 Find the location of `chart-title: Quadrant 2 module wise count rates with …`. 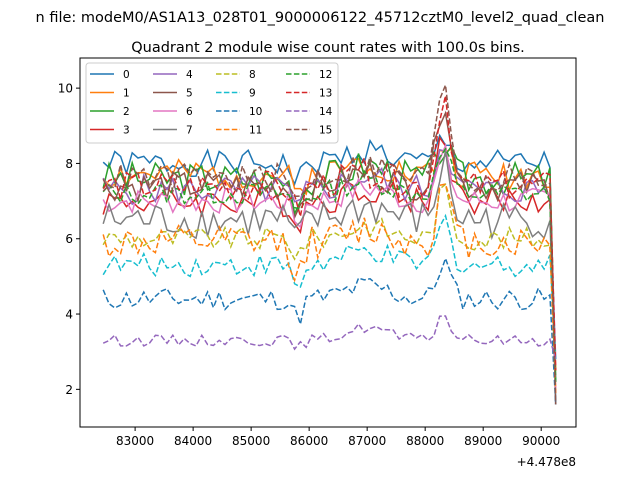

chart-title: Quadrant 2 module wise count rates with … is located at coordinates (328, 48).